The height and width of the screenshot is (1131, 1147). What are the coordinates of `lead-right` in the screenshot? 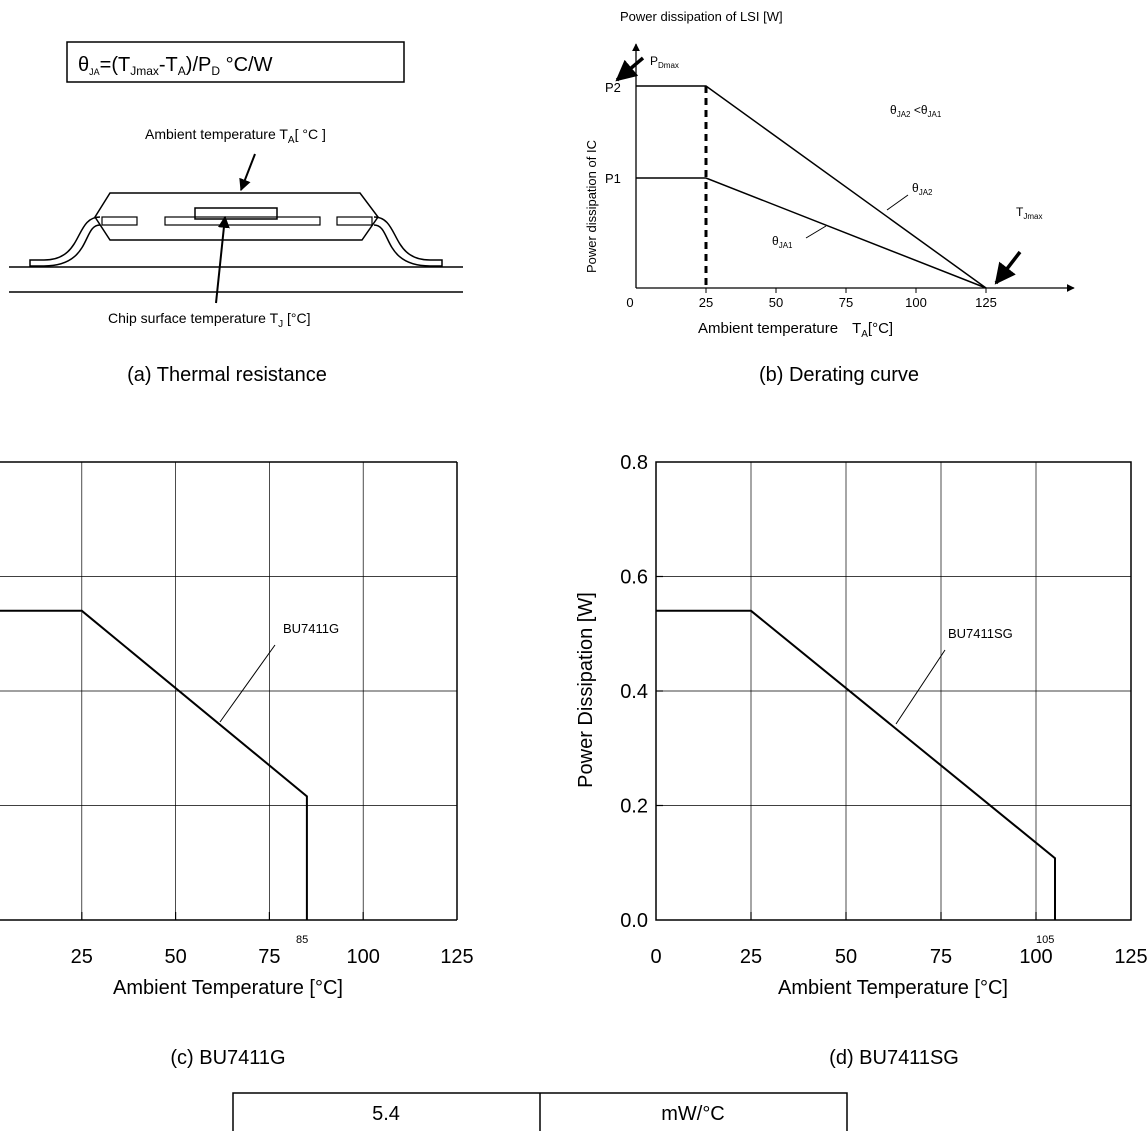 It's located at (408, 241).